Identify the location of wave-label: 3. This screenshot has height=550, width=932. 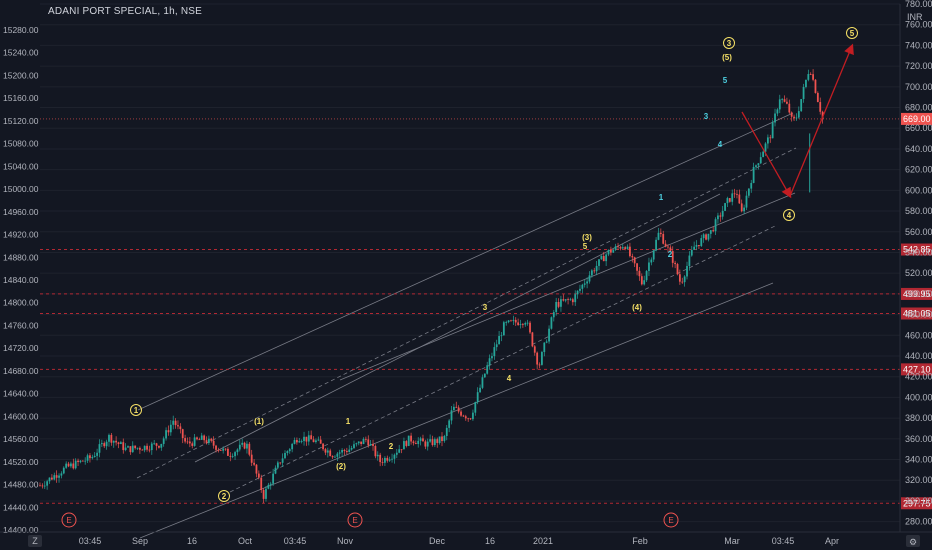
(729, 43).